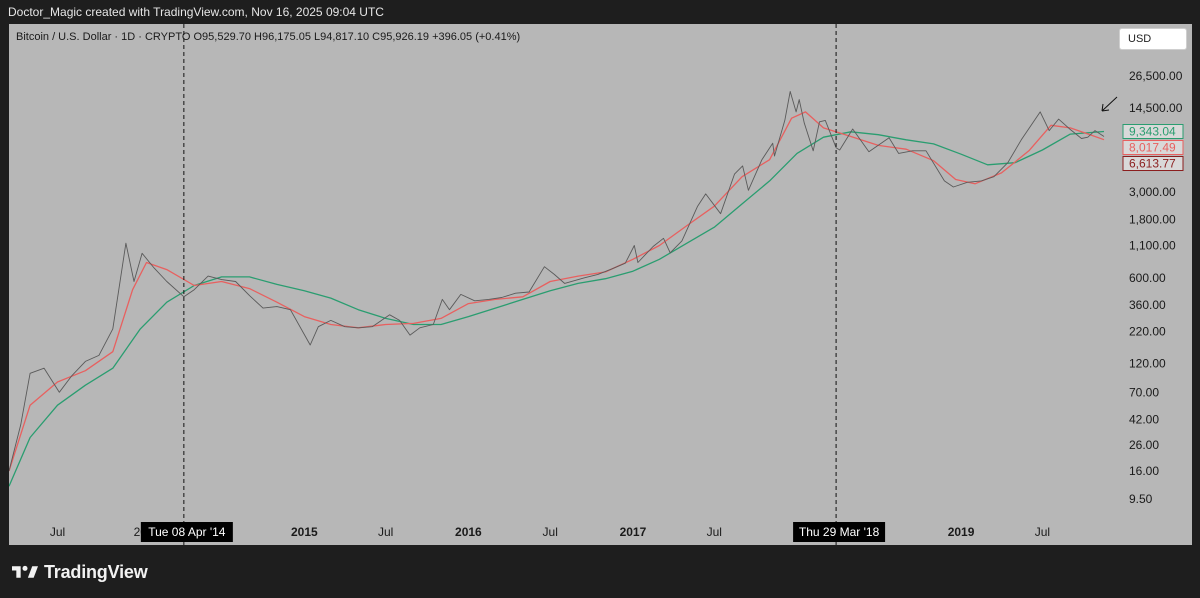 The height and width of the screenshot is (598, 1200). Describe the element at coordinates (1144, 420) in the screenshot. I see `y-tick-label: 42.00` at that location.